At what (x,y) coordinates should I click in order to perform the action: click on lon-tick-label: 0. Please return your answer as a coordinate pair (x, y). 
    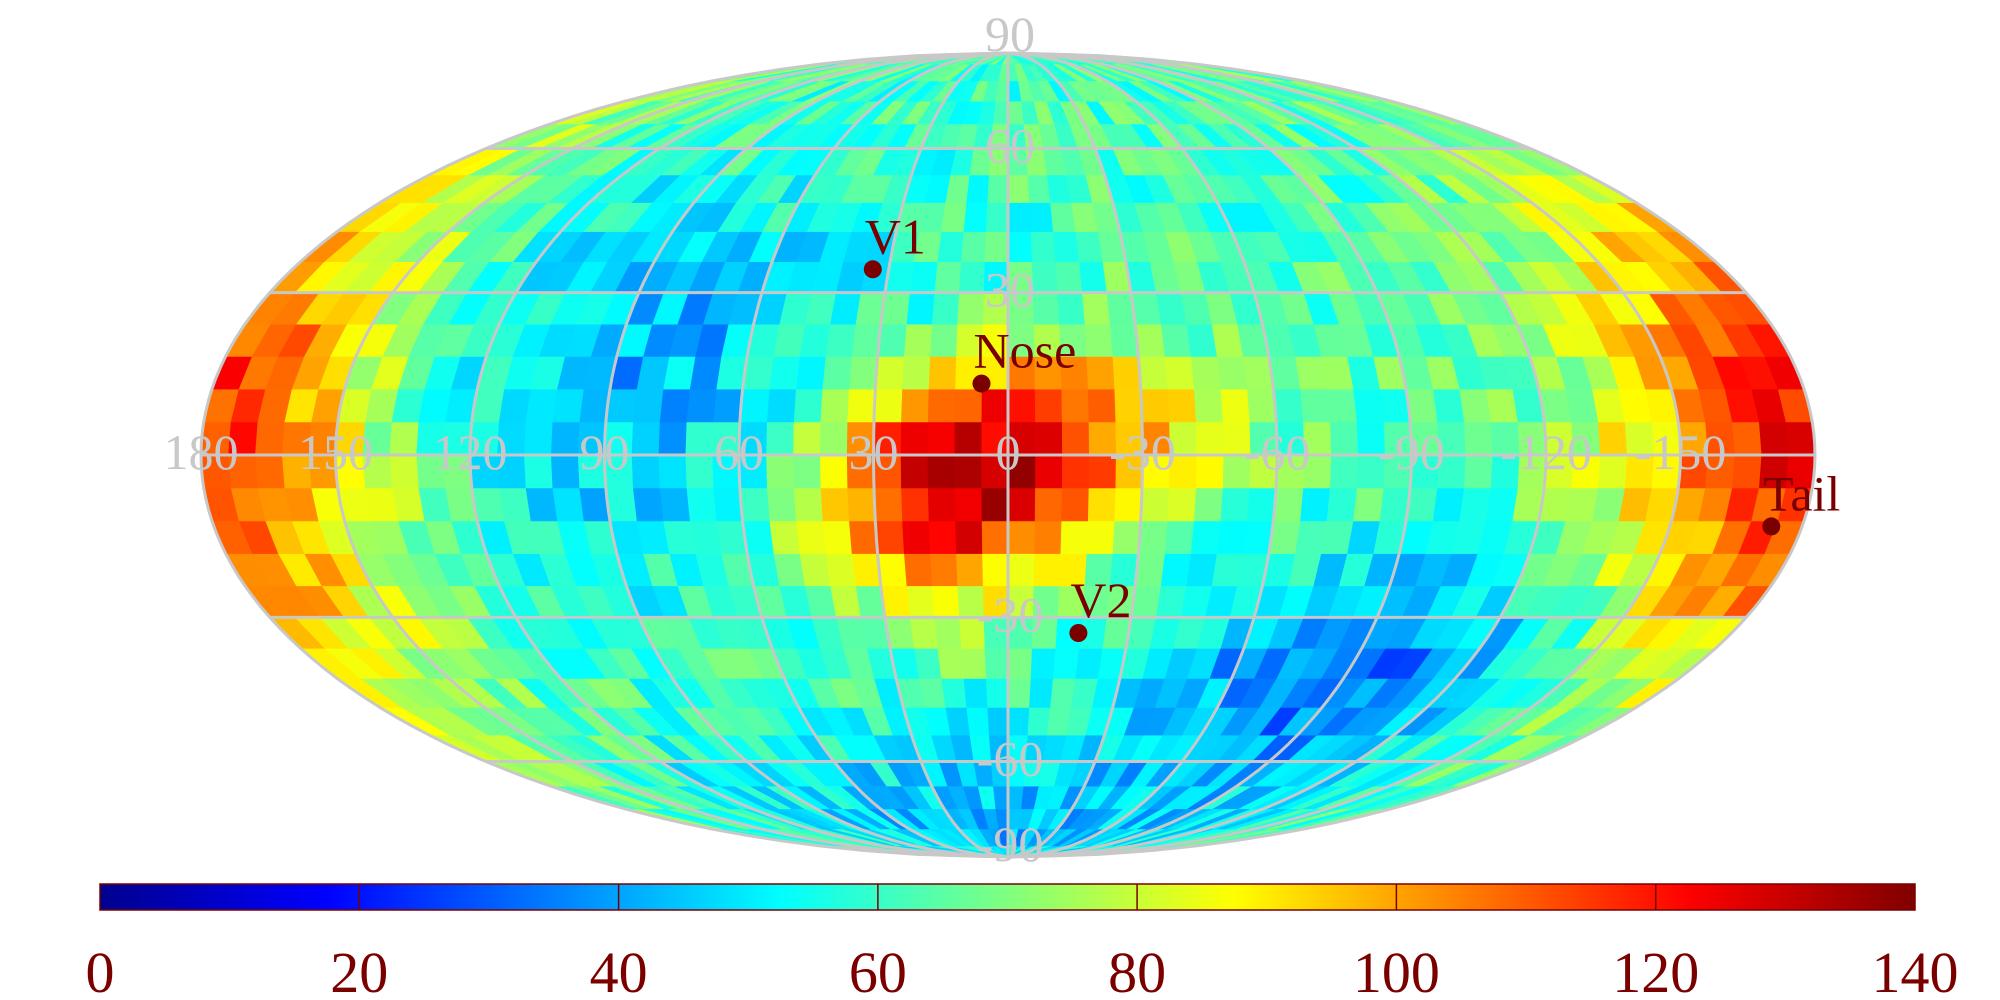
    Looking at the image, I should click on (1008, 452).